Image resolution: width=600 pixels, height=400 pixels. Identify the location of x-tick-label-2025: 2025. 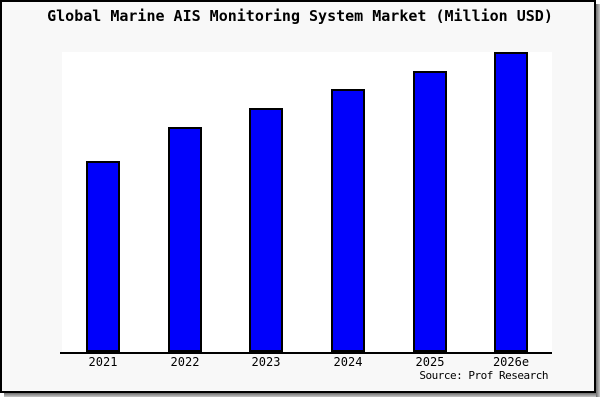
(430, 362).